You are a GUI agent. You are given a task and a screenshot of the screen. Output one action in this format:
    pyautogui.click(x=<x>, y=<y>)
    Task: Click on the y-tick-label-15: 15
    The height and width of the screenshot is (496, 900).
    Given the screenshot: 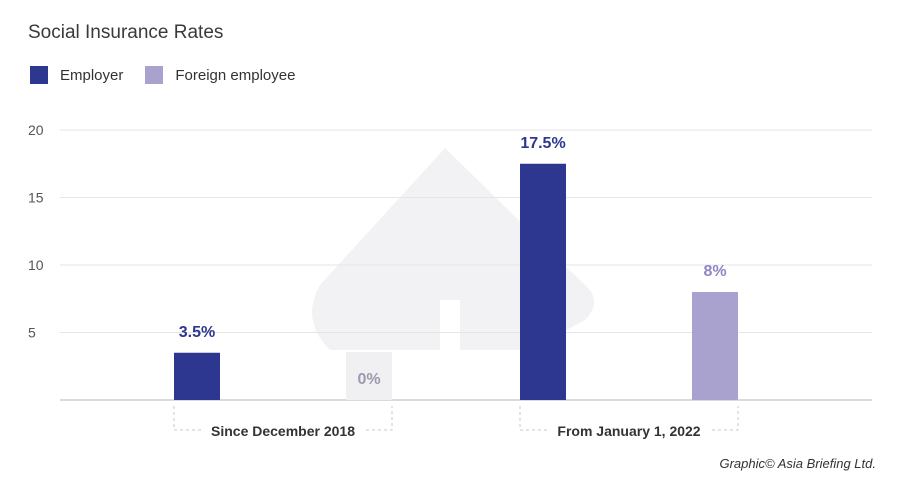 What is the action you would take?
    pyautogui.click(x=36, y=198)
    